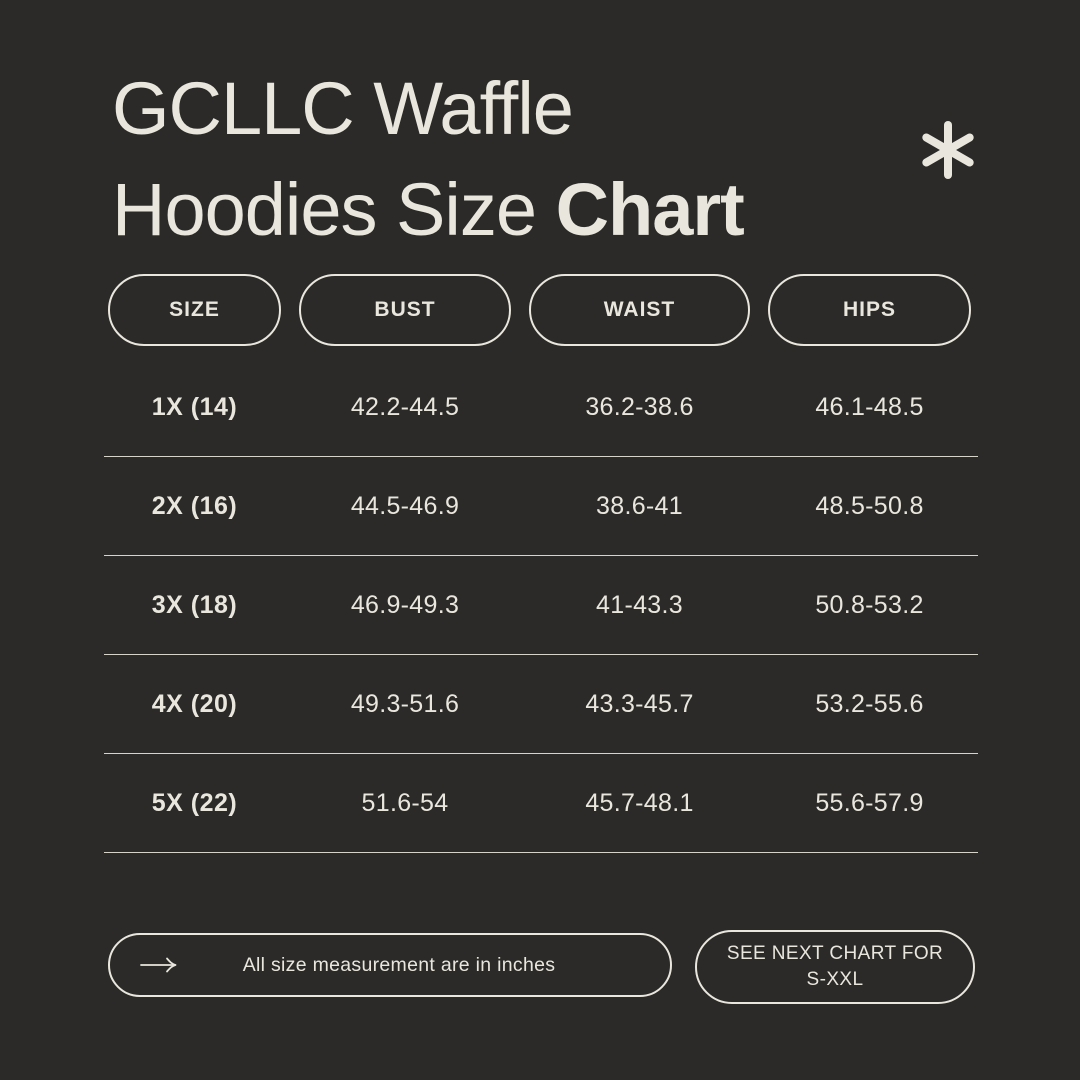 This screenshot has height=1080, width=1080. What do you see at coordinates (639, 406) in the screenshot?
I see `waist-cell: 36.2-38.6` at bounding box center [639, 406].